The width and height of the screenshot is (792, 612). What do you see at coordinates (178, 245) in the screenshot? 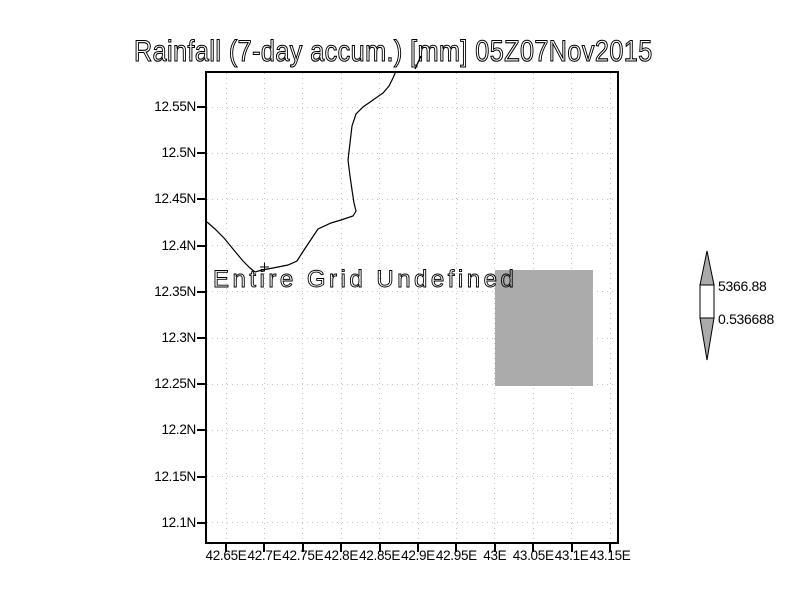
I see `lat-tick-label: 12.4N` at bounding box center [178, 245].